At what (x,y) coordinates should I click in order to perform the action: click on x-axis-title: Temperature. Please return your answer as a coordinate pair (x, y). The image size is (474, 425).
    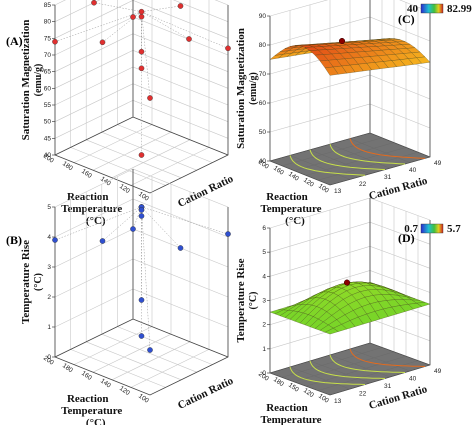
    Looking at the image, I should click on (91, 209).